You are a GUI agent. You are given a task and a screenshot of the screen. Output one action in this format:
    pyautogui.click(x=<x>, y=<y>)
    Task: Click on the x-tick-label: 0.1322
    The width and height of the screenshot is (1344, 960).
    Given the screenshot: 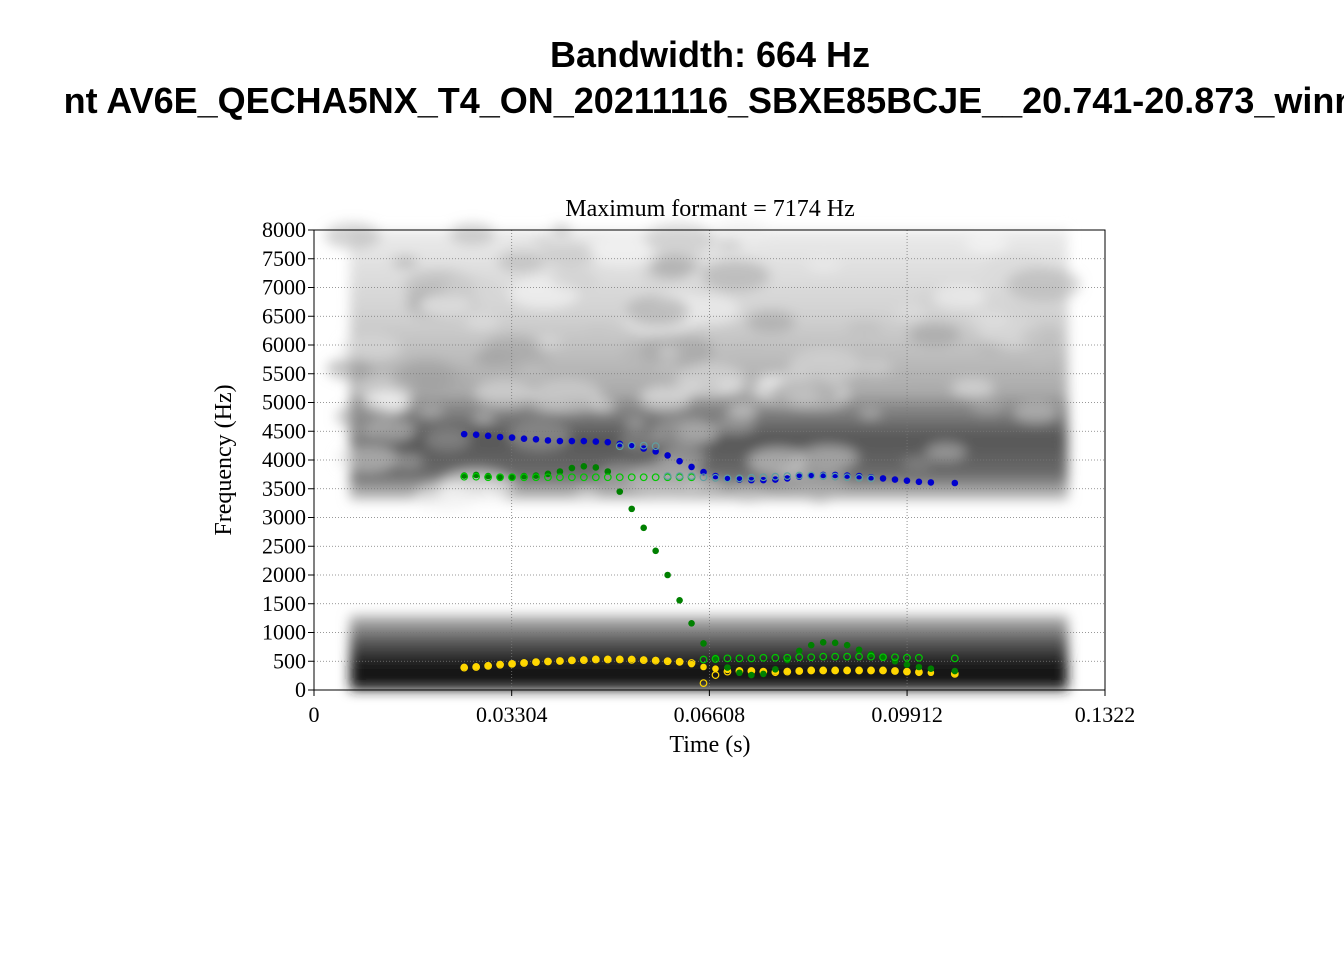 What is the action you would take?
    pyautogui.click(x=1105, y=714)
    